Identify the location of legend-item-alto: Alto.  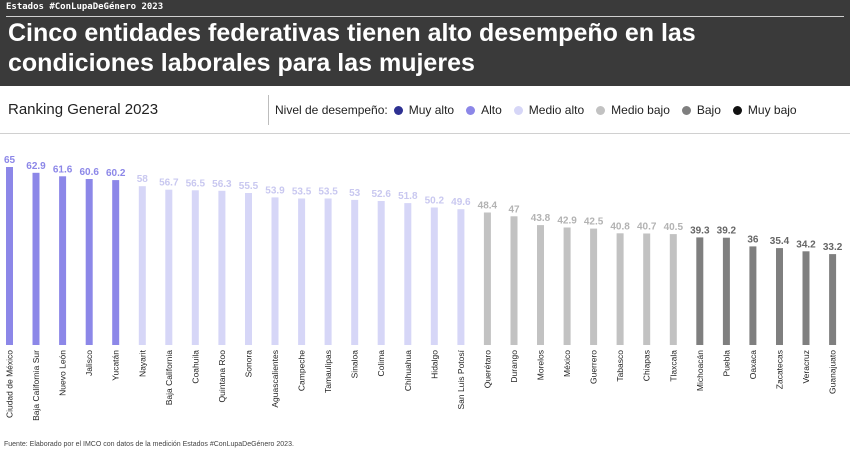
(484, 110).